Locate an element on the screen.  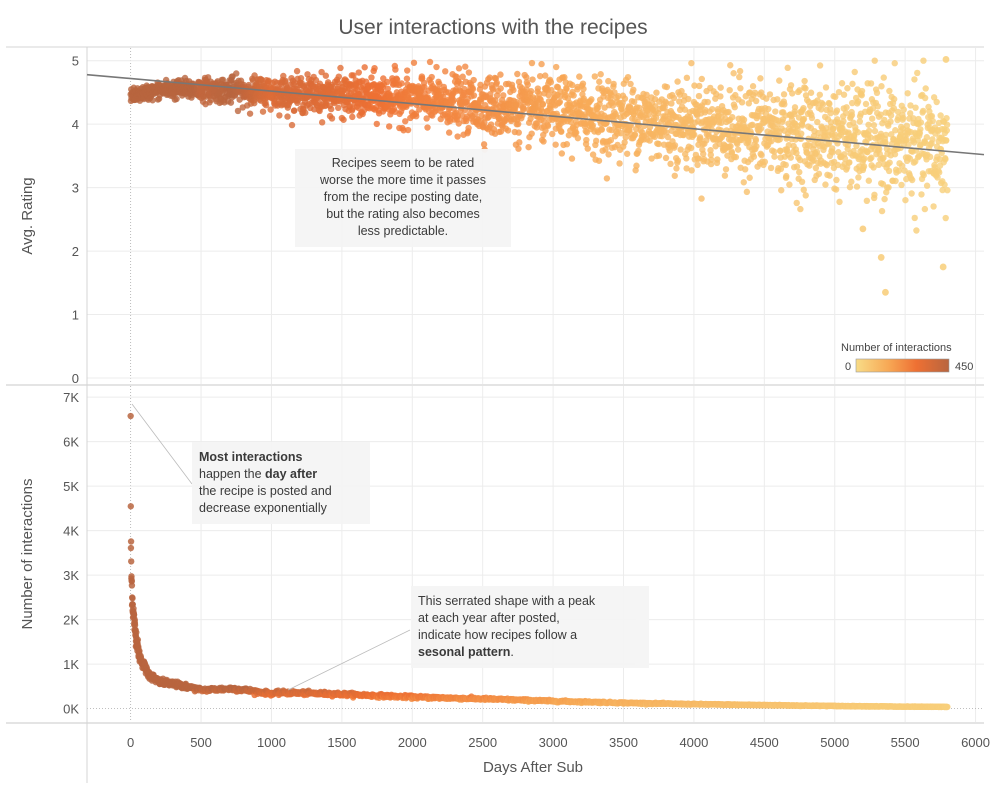
rating-trend-line is located at coordinates (535, 114).